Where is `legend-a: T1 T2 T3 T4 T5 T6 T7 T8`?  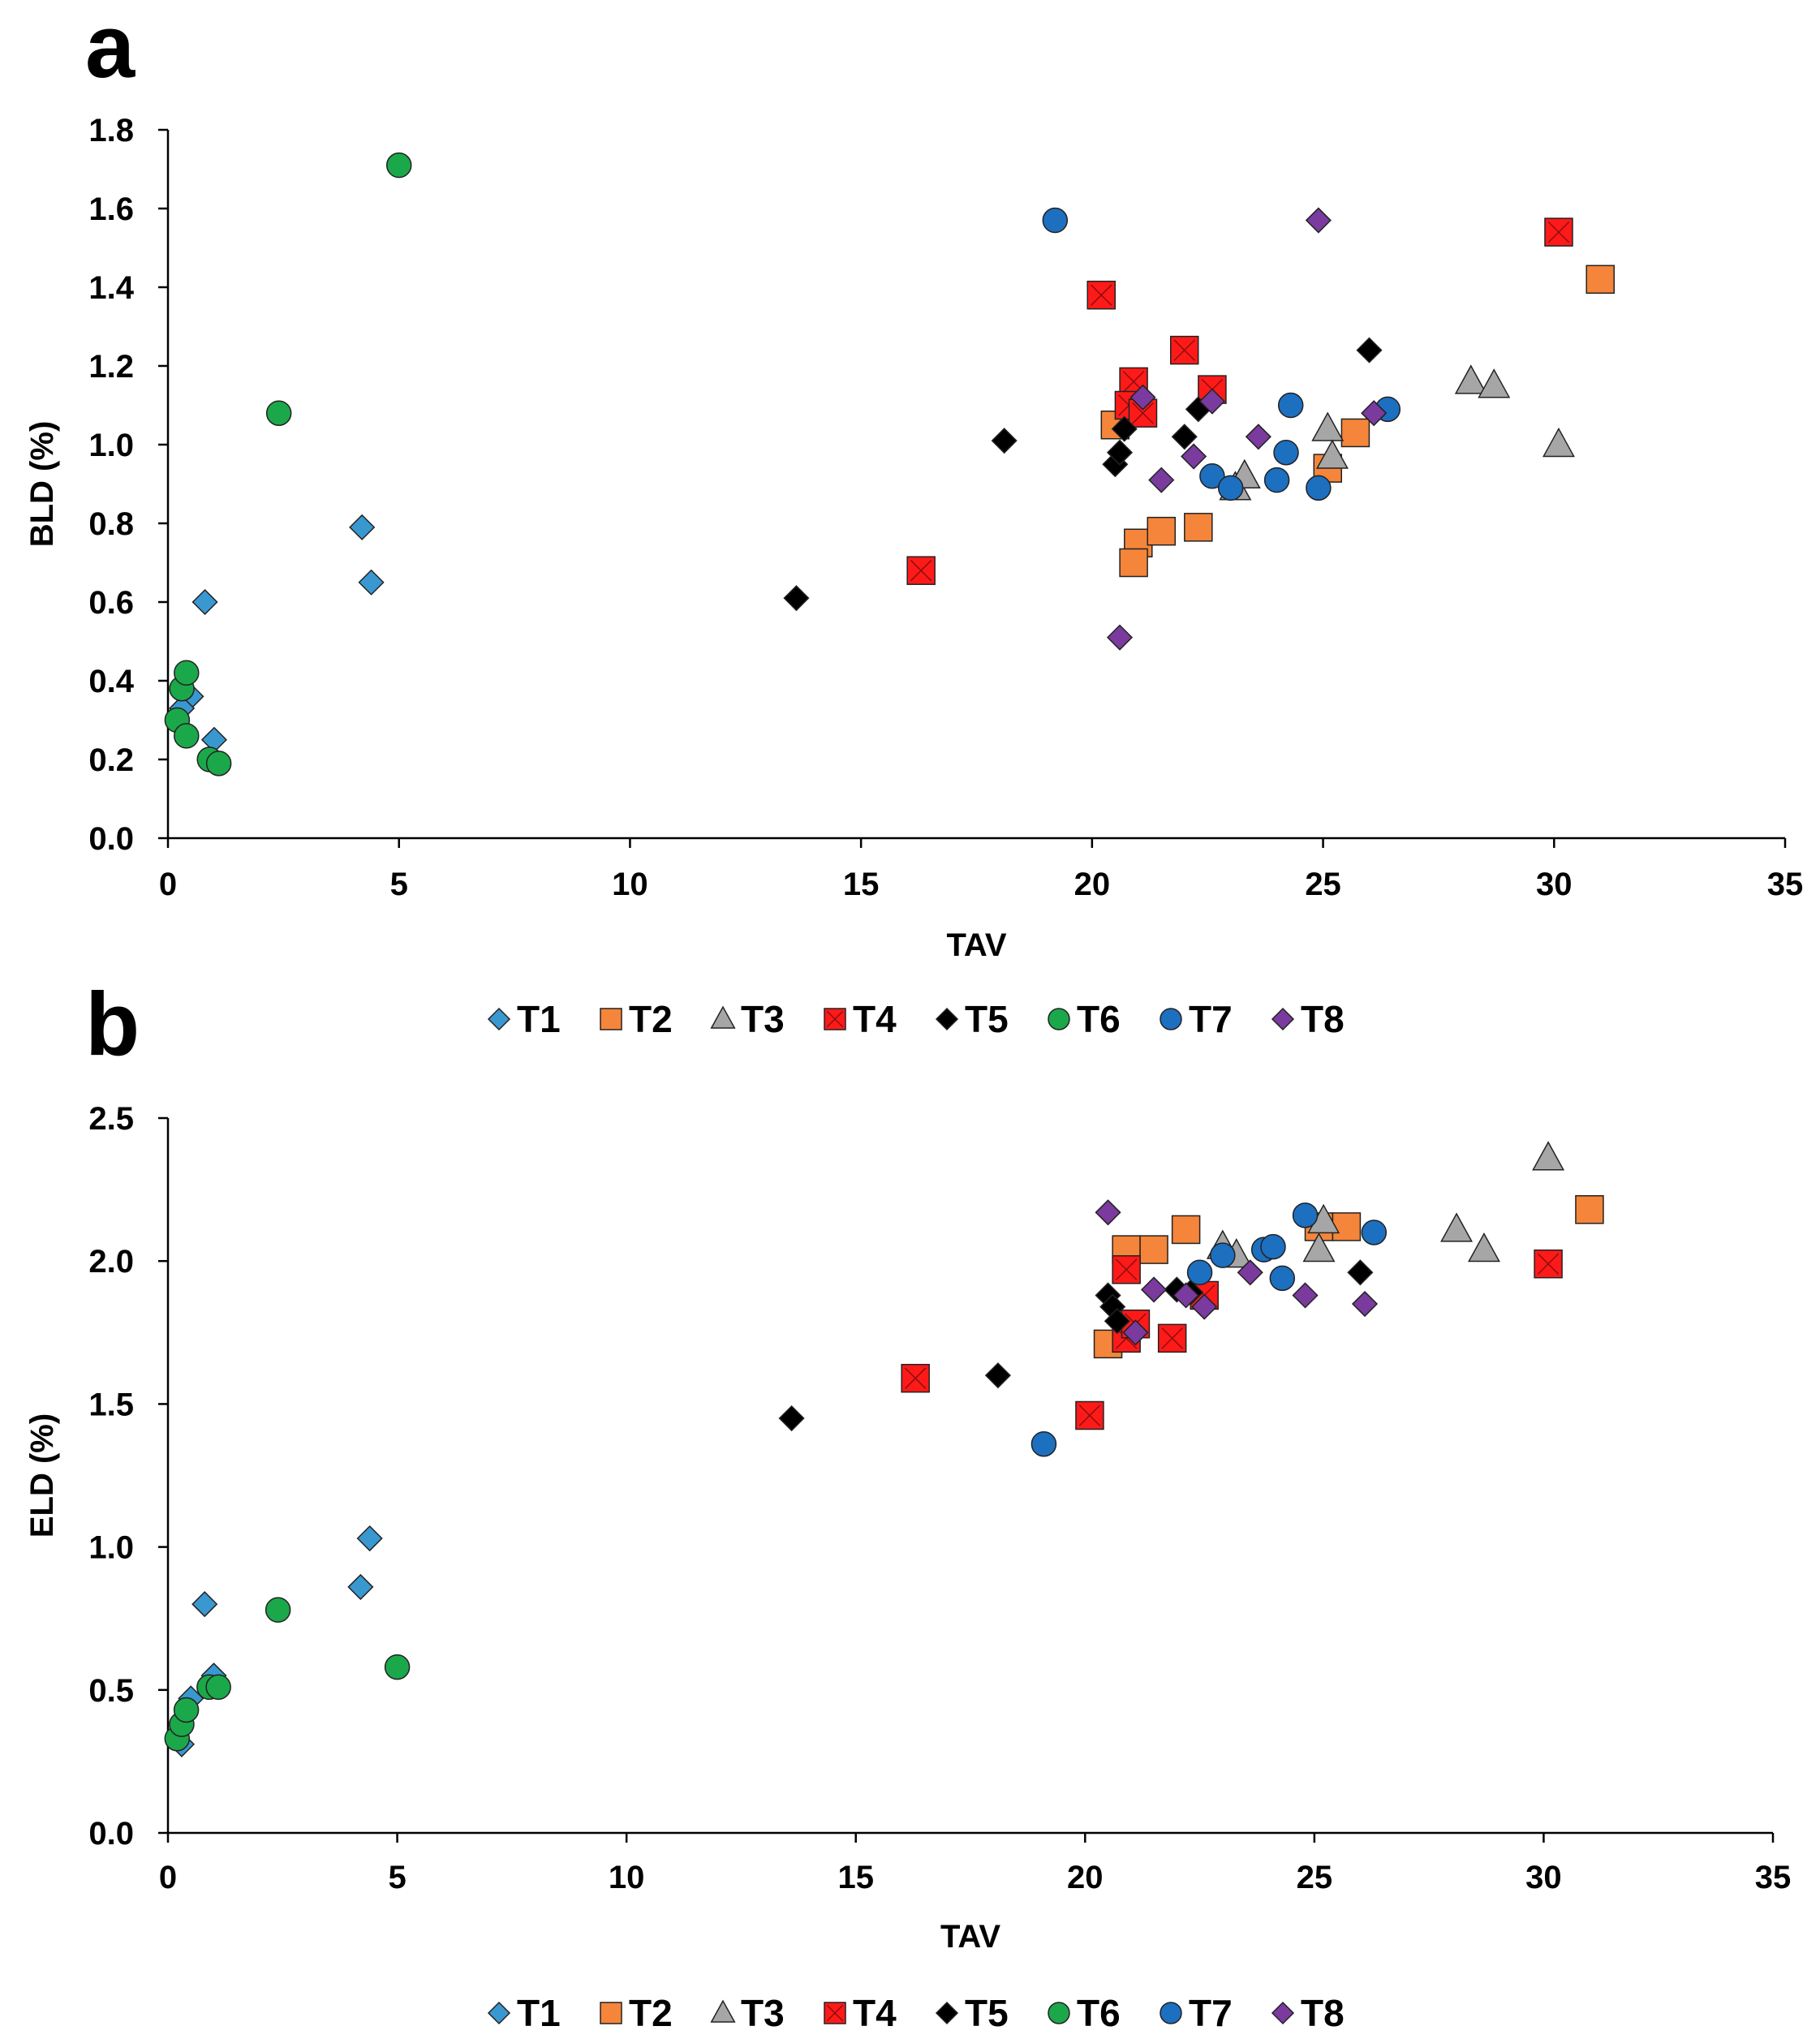
legend-a: T1 T2 T3 T4 T5 T6 T7 T8 is located at coordinates (916, 1019).